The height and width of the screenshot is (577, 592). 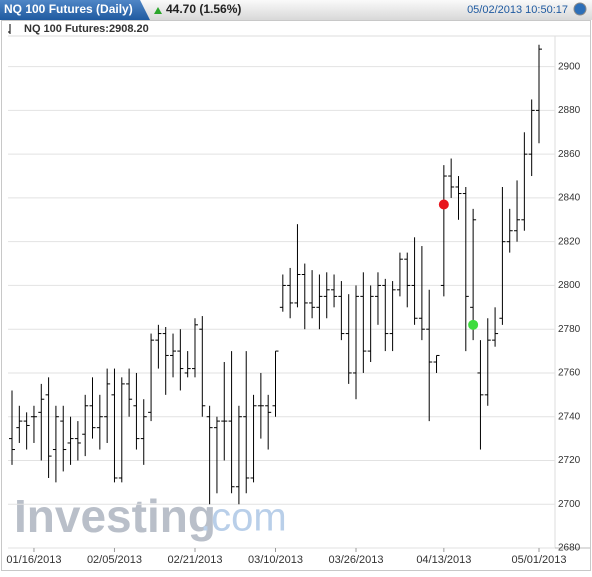 I want to click on x-tick-label: 01/16/2013, so click(x=33, y=560).